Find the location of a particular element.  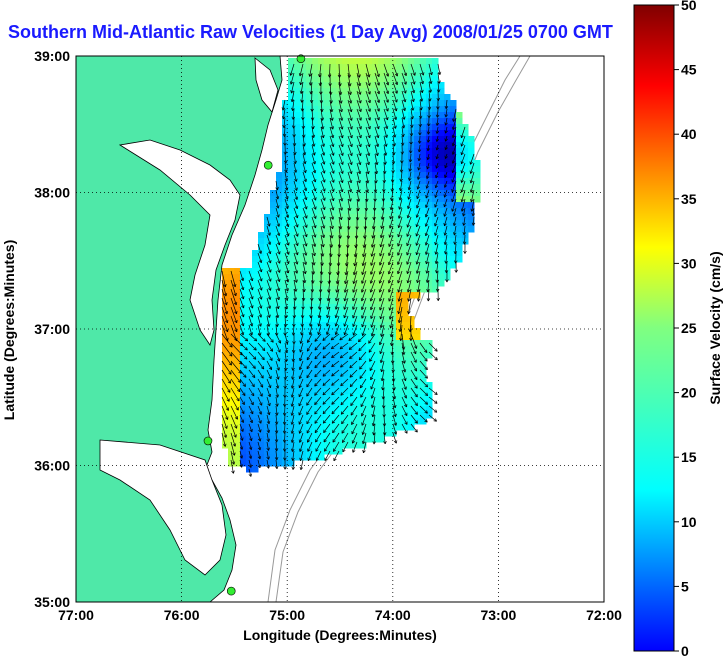

lon-tick-label: 76:00 is located at coordinates (182, 615).